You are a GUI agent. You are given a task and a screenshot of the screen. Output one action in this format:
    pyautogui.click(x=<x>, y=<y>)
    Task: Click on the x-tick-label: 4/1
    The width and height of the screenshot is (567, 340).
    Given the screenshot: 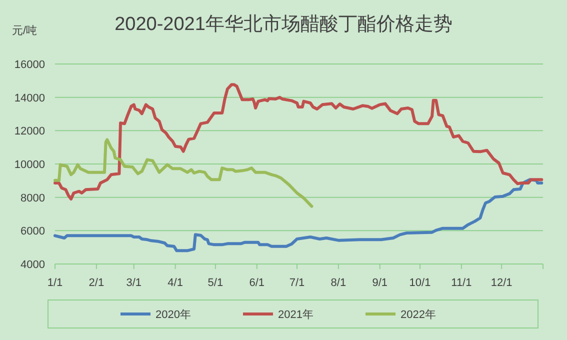 What is the action you would take?
    pyautogui.click(x=175, y=283)
    